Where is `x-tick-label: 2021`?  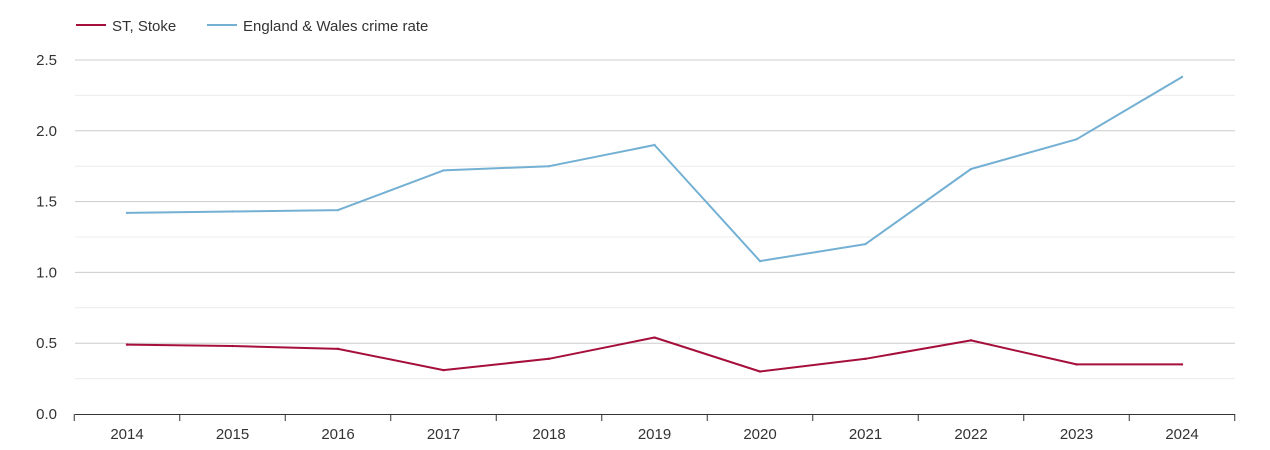
x-tick-label: 2021 is located at coordinates (865, 434).